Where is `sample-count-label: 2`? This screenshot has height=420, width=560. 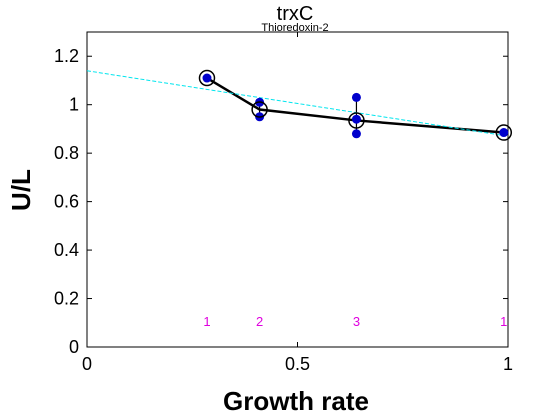 sample-count-label: 2 is located at coordinates (259, 321).